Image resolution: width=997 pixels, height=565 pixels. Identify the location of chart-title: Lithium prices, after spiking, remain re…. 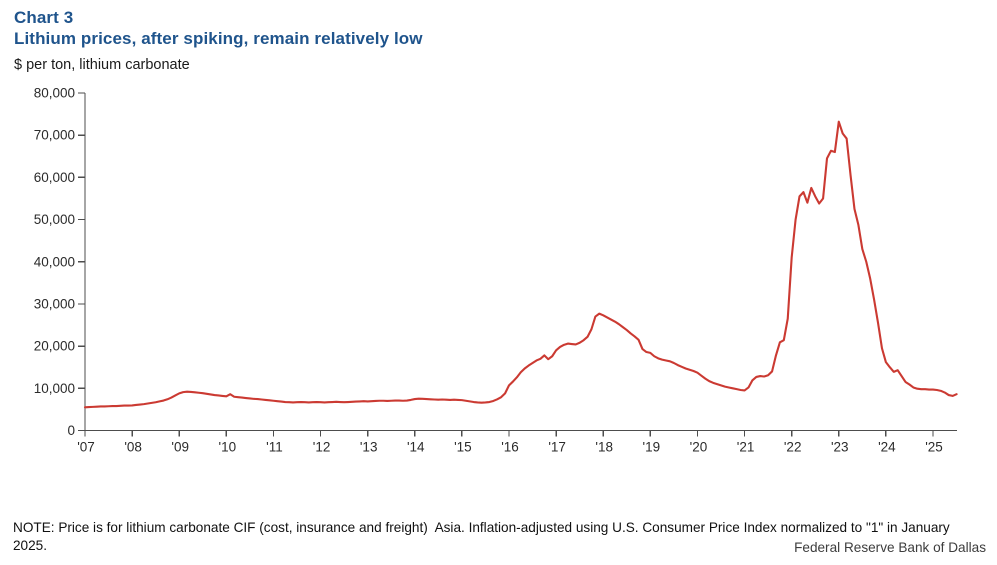
(218, 38).